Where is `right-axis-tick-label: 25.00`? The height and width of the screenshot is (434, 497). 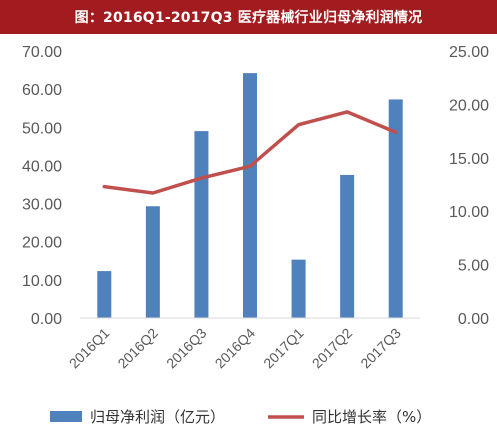 right-axis-tick-label: 25.00 is located at coordinates (469, 52).